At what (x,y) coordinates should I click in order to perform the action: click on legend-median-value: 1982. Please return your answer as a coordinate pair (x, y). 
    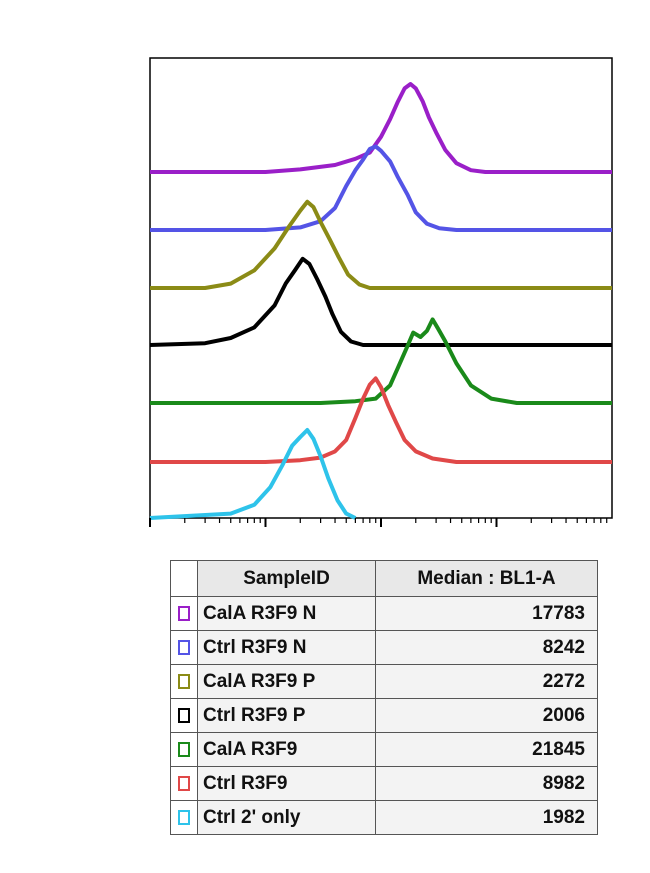
    Looking at the image, I should click on (486, 817).